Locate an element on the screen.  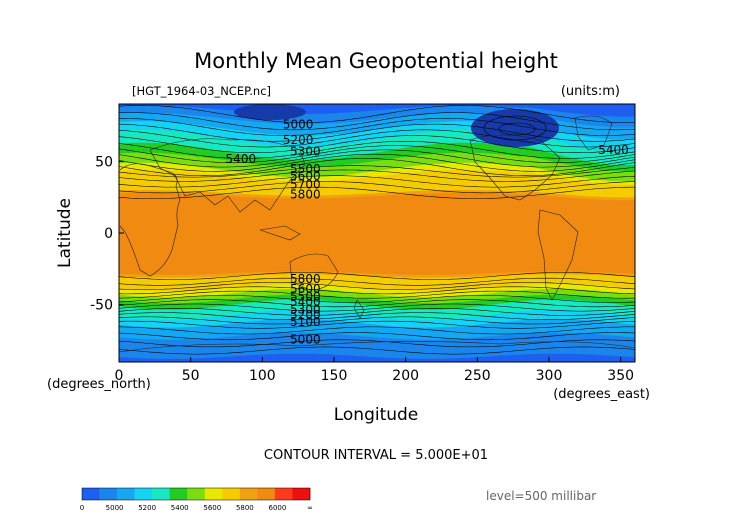
contour-label-0: 5000 is located at coordinates (298, 124).